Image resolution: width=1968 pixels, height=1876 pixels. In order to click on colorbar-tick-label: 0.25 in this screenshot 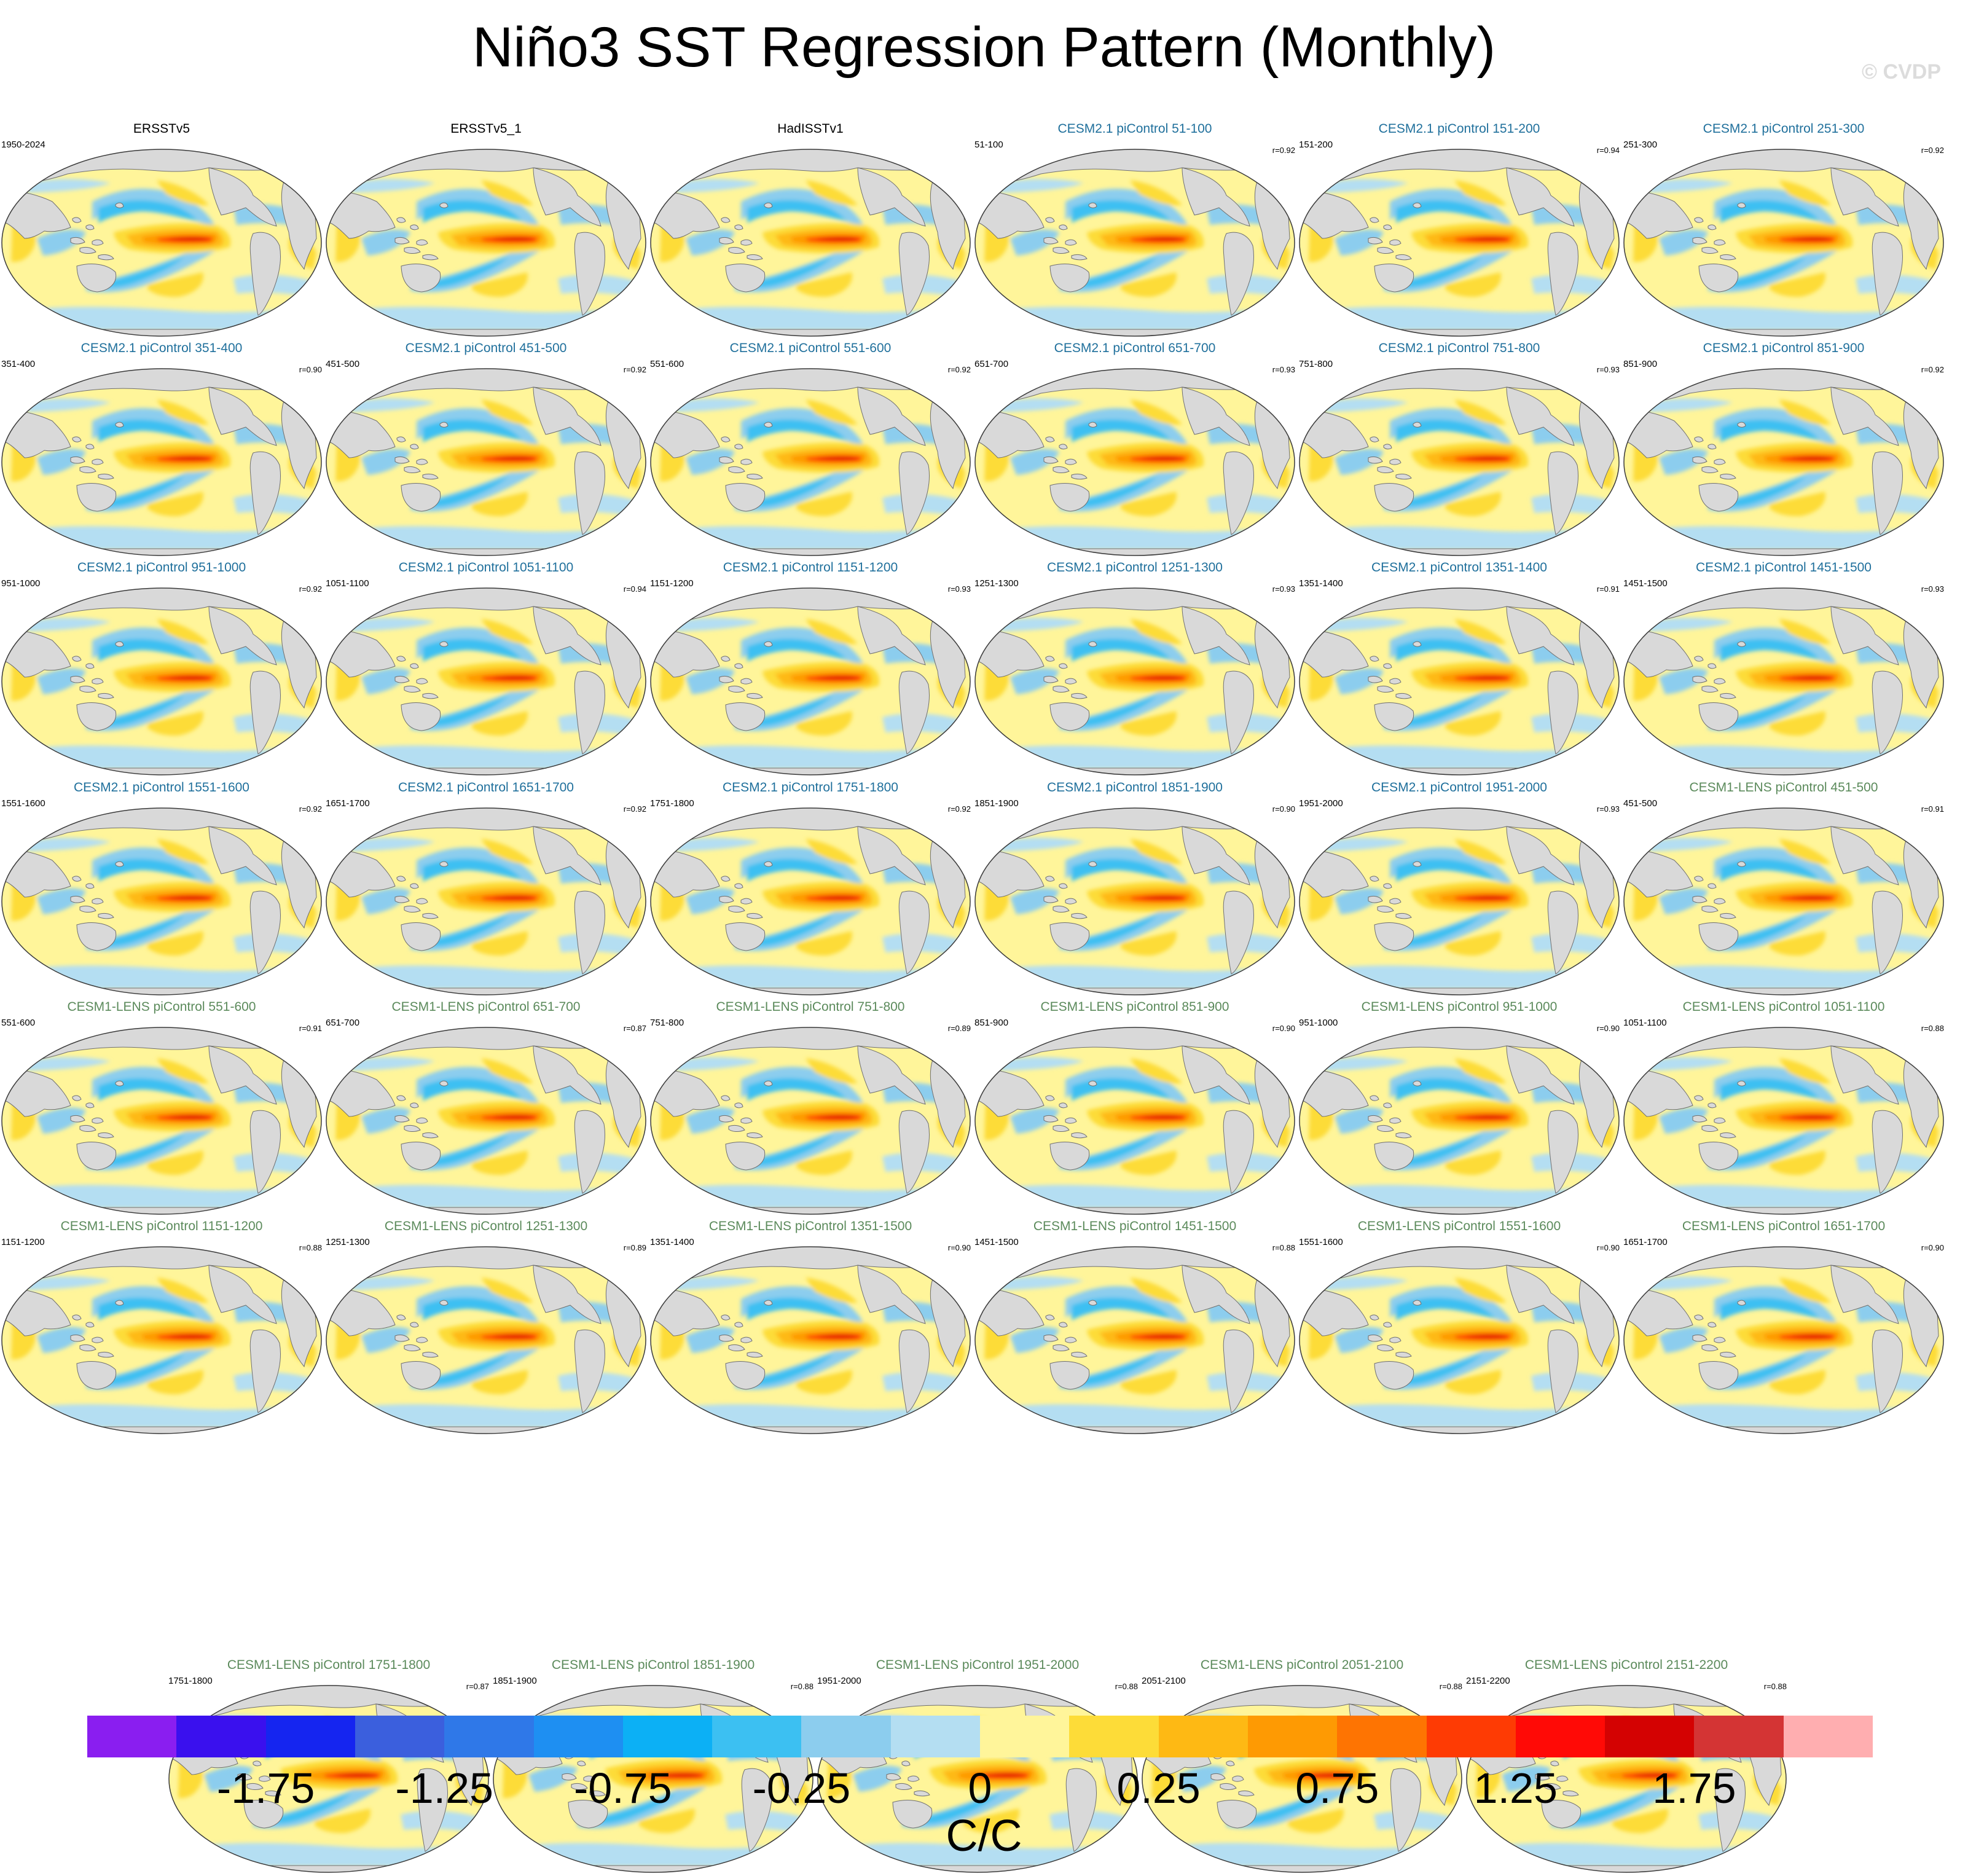, I will do `click(1158, 1788)`.